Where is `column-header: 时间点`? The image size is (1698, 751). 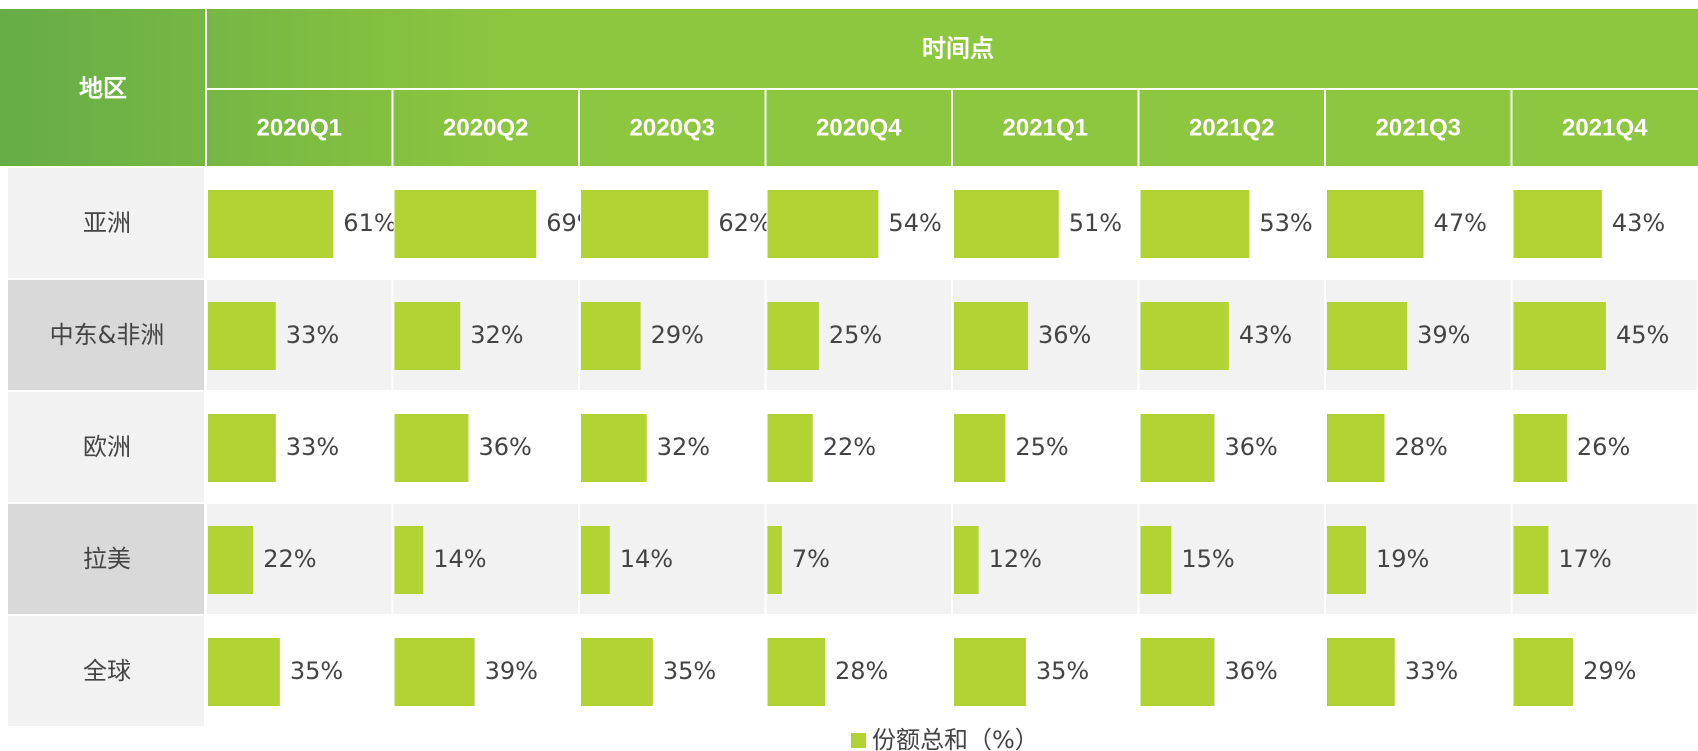 column-header: 时间点 is located at coordinates (958, 48).